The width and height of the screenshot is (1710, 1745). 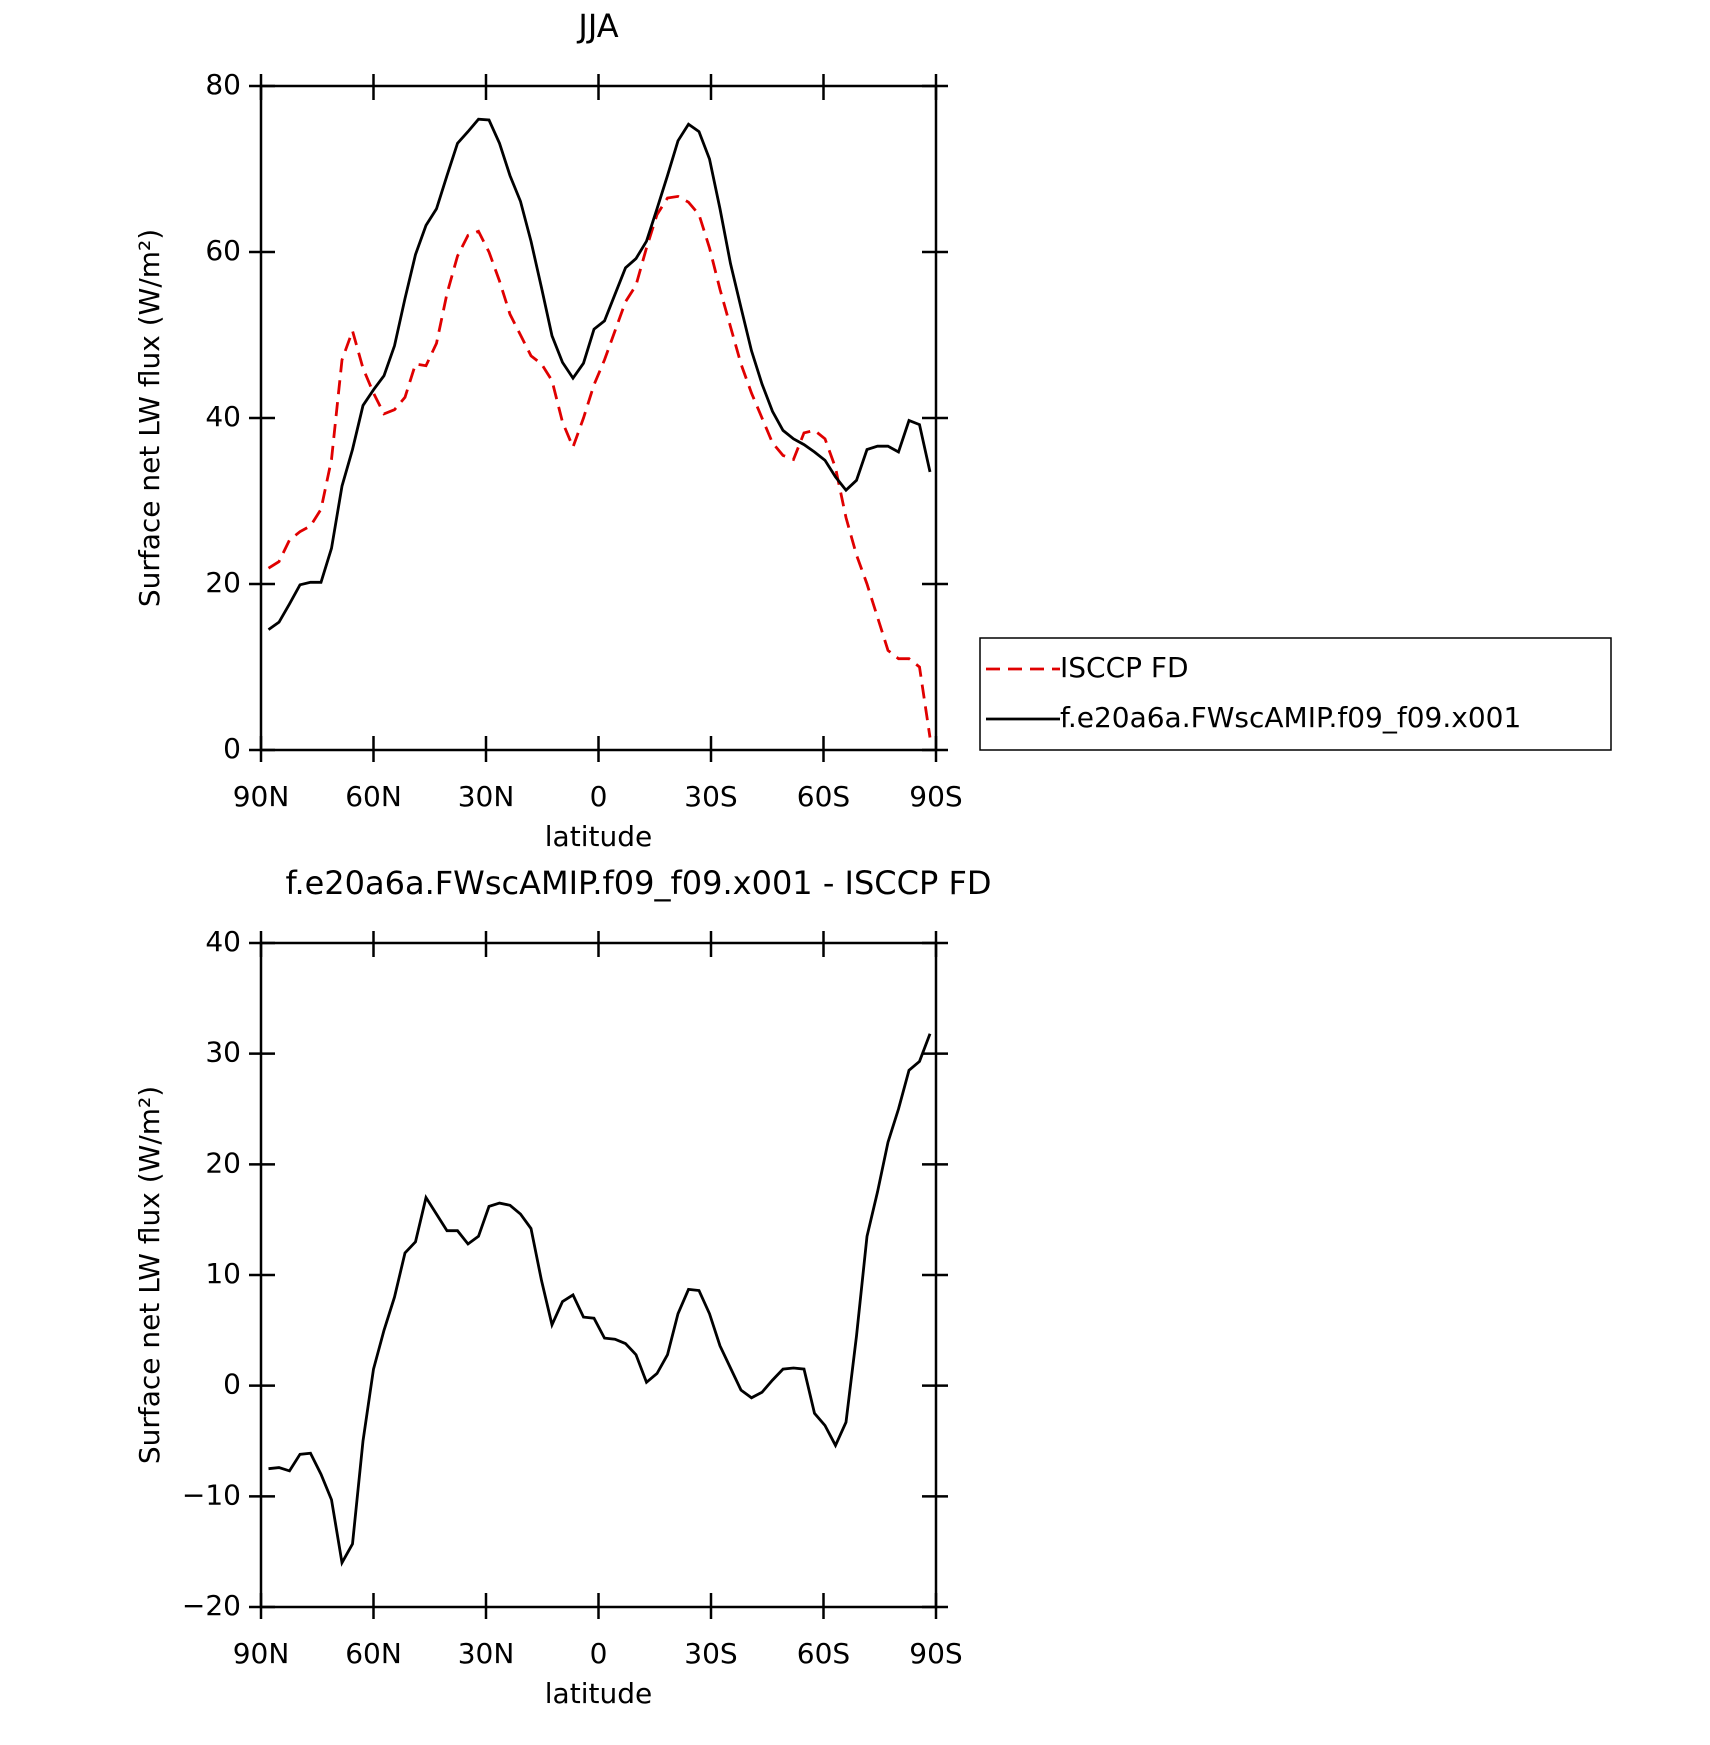 I want to click on y-tick-label: 10, so click(x=223, y=1273).